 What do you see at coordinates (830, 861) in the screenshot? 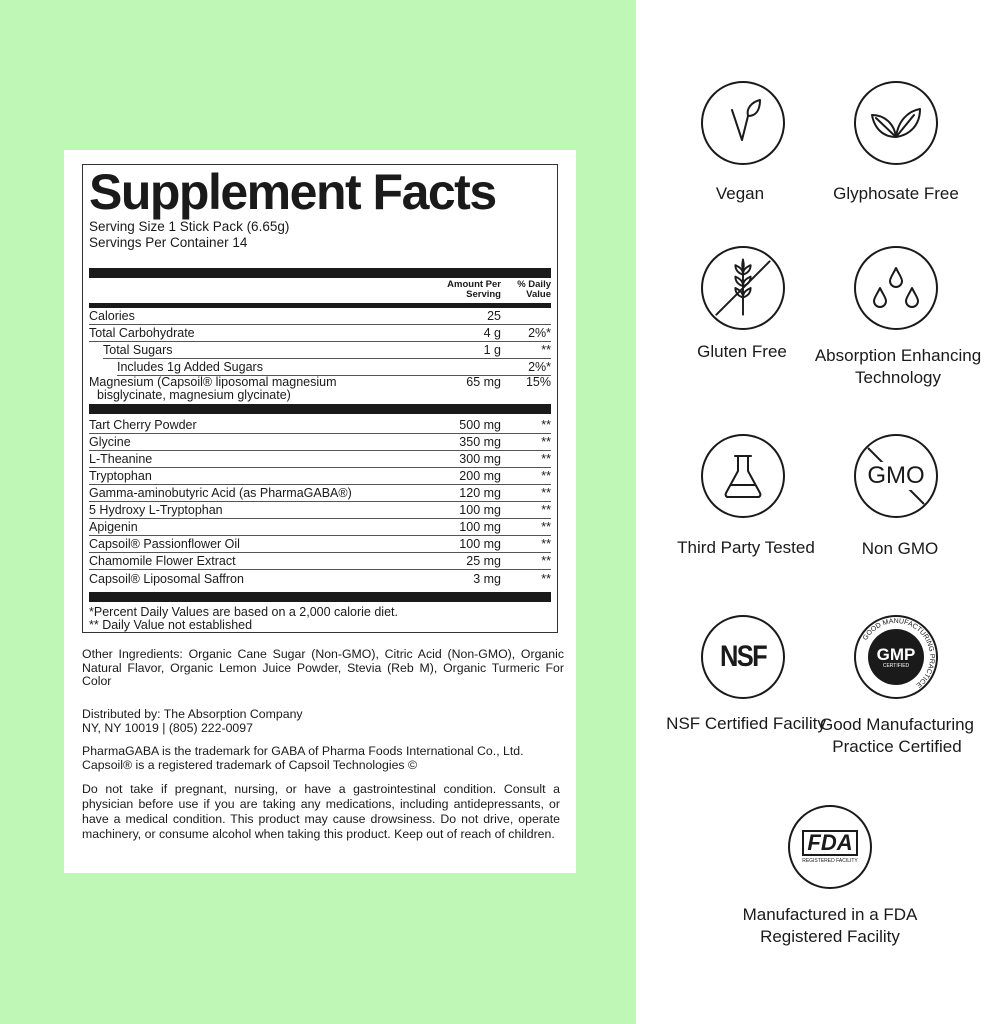
I see `fda-sub: REGISTERED FACILITY` at bounding box center [830, 861].